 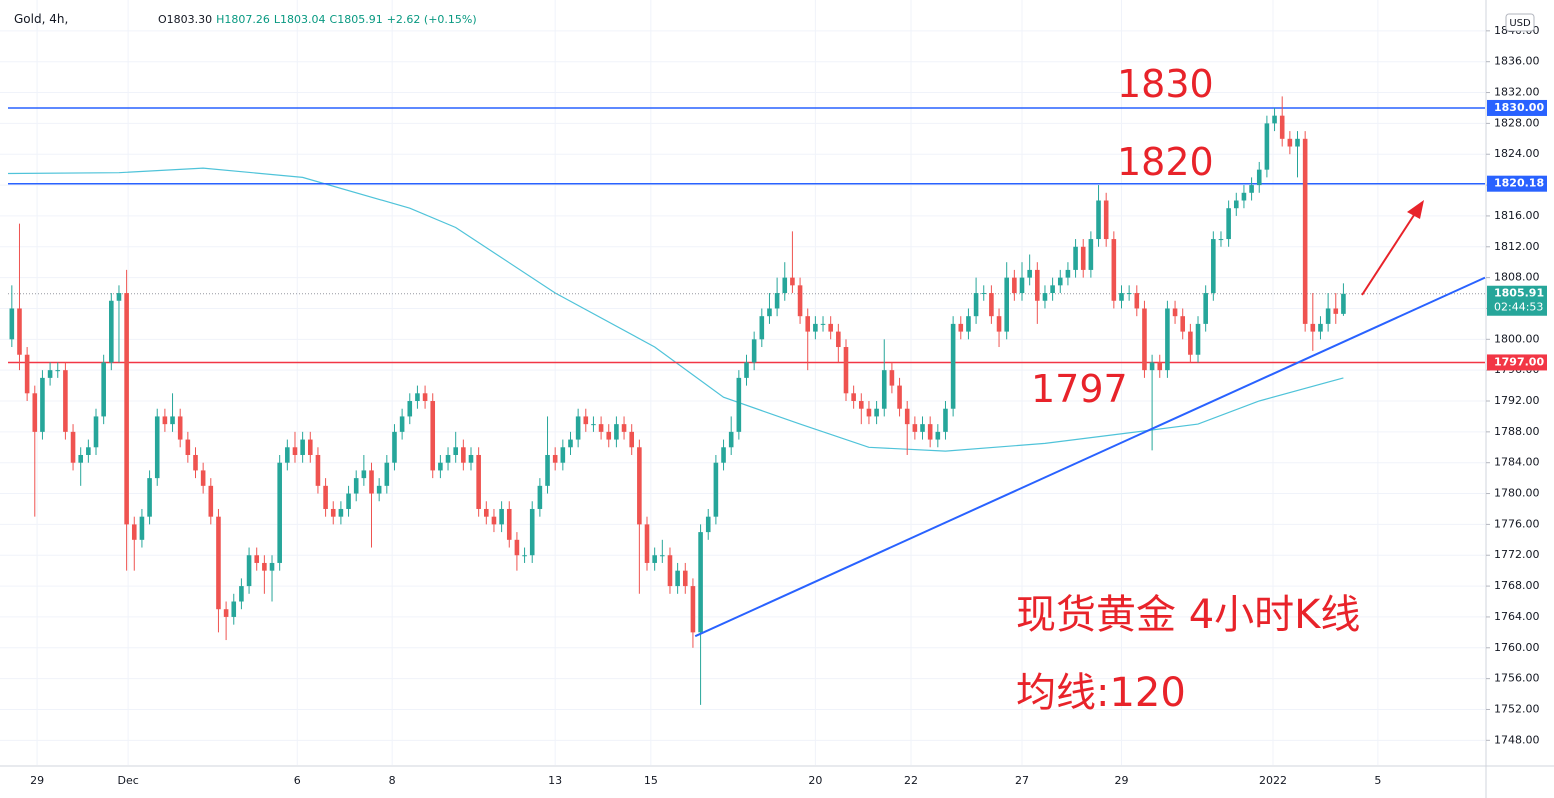 I want to click on y-tick-label: 1760.00, so click(x=1517, y=647).